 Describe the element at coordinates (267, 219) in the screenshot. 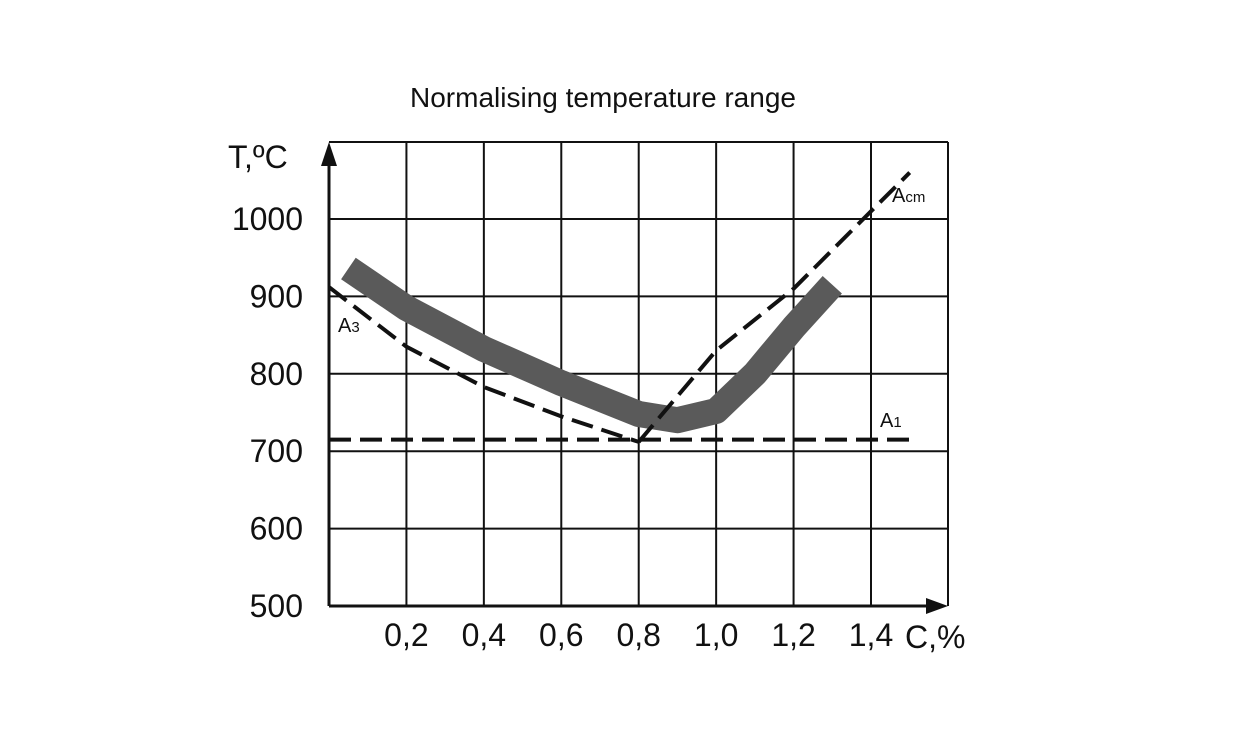

I see `y-tick-label-5: 1000` at that location.